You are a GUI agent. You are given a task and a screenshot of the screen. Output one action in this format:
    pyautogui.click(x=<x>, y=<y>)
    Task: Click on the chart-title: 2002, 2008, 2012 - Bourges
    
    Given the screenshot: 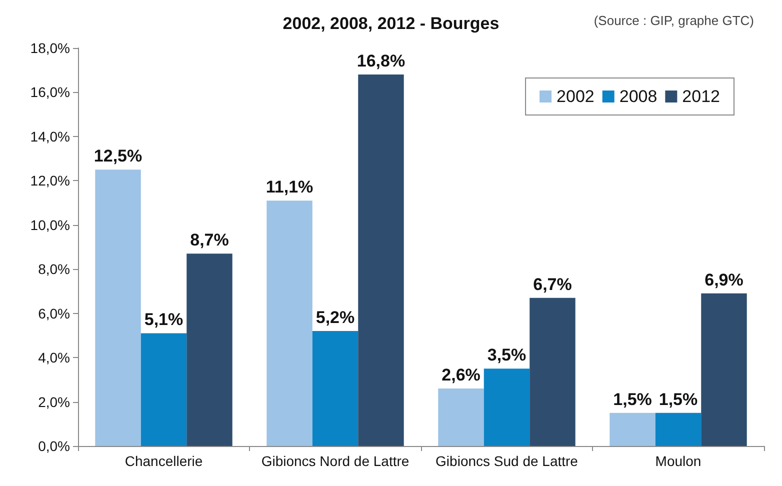 What is the action you would take?
    pyautogui.click(x=391, y=23)
    